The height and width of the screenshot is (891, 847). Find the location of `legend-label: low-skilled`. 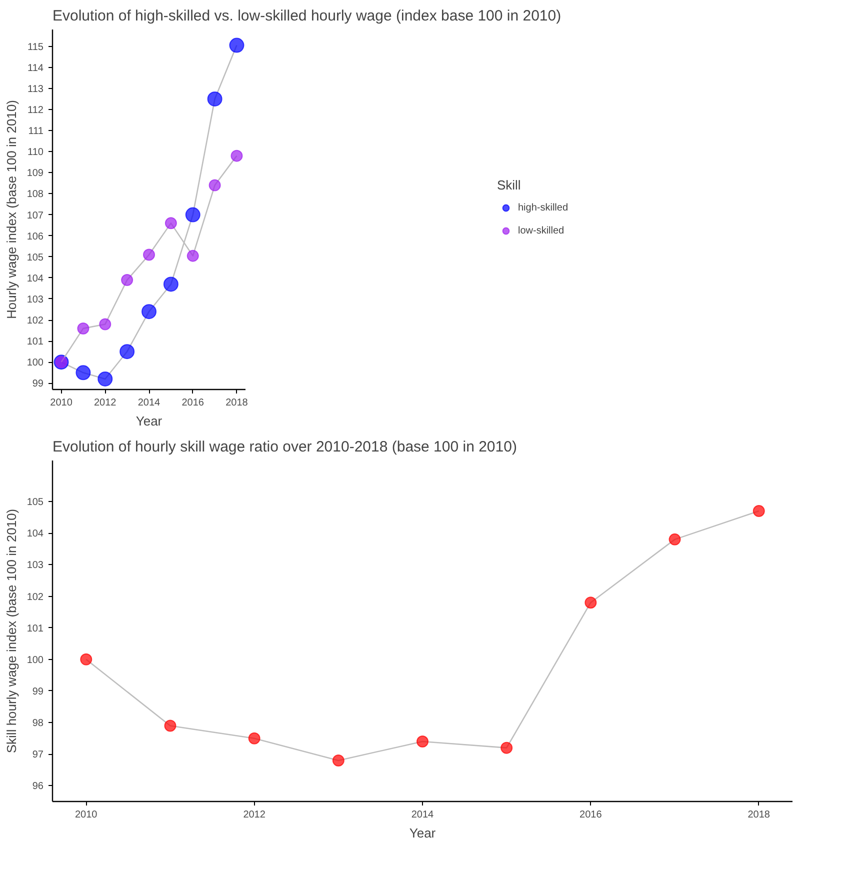

legend-label: low-skilled is located at coordinates (541, 230).